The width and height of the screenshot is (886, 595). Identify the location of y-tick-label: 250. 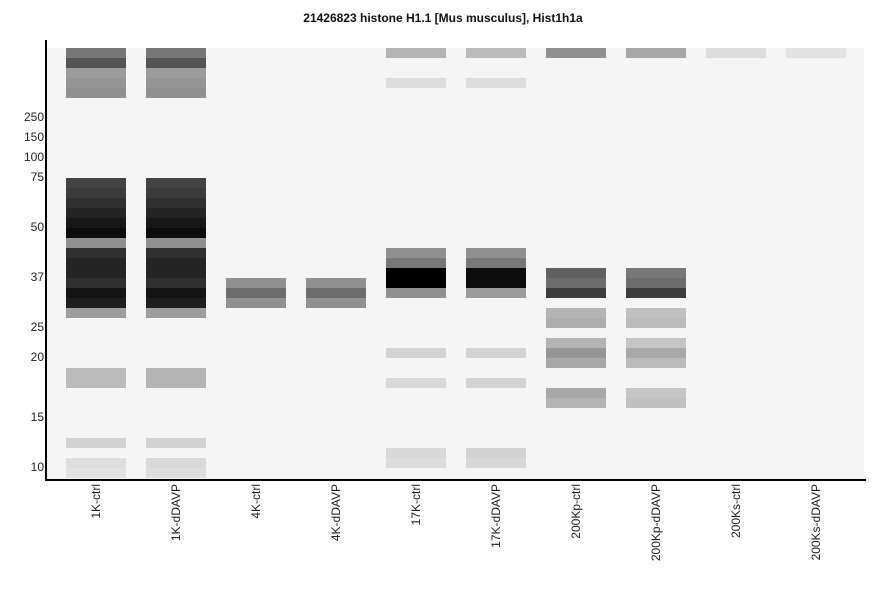
(34, 117).